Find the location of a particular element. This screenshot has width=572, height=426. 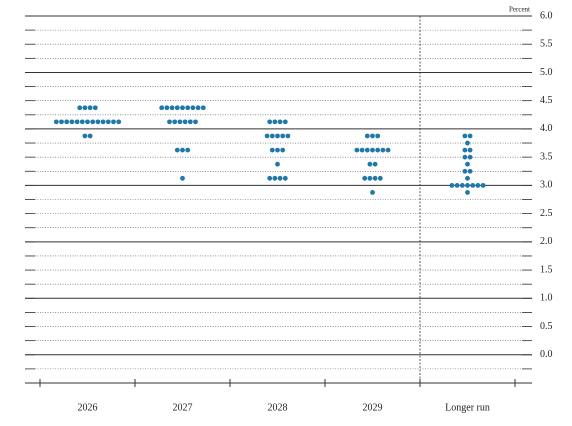

y-tick-label: 4.0 is located at coordinates (546, 128).